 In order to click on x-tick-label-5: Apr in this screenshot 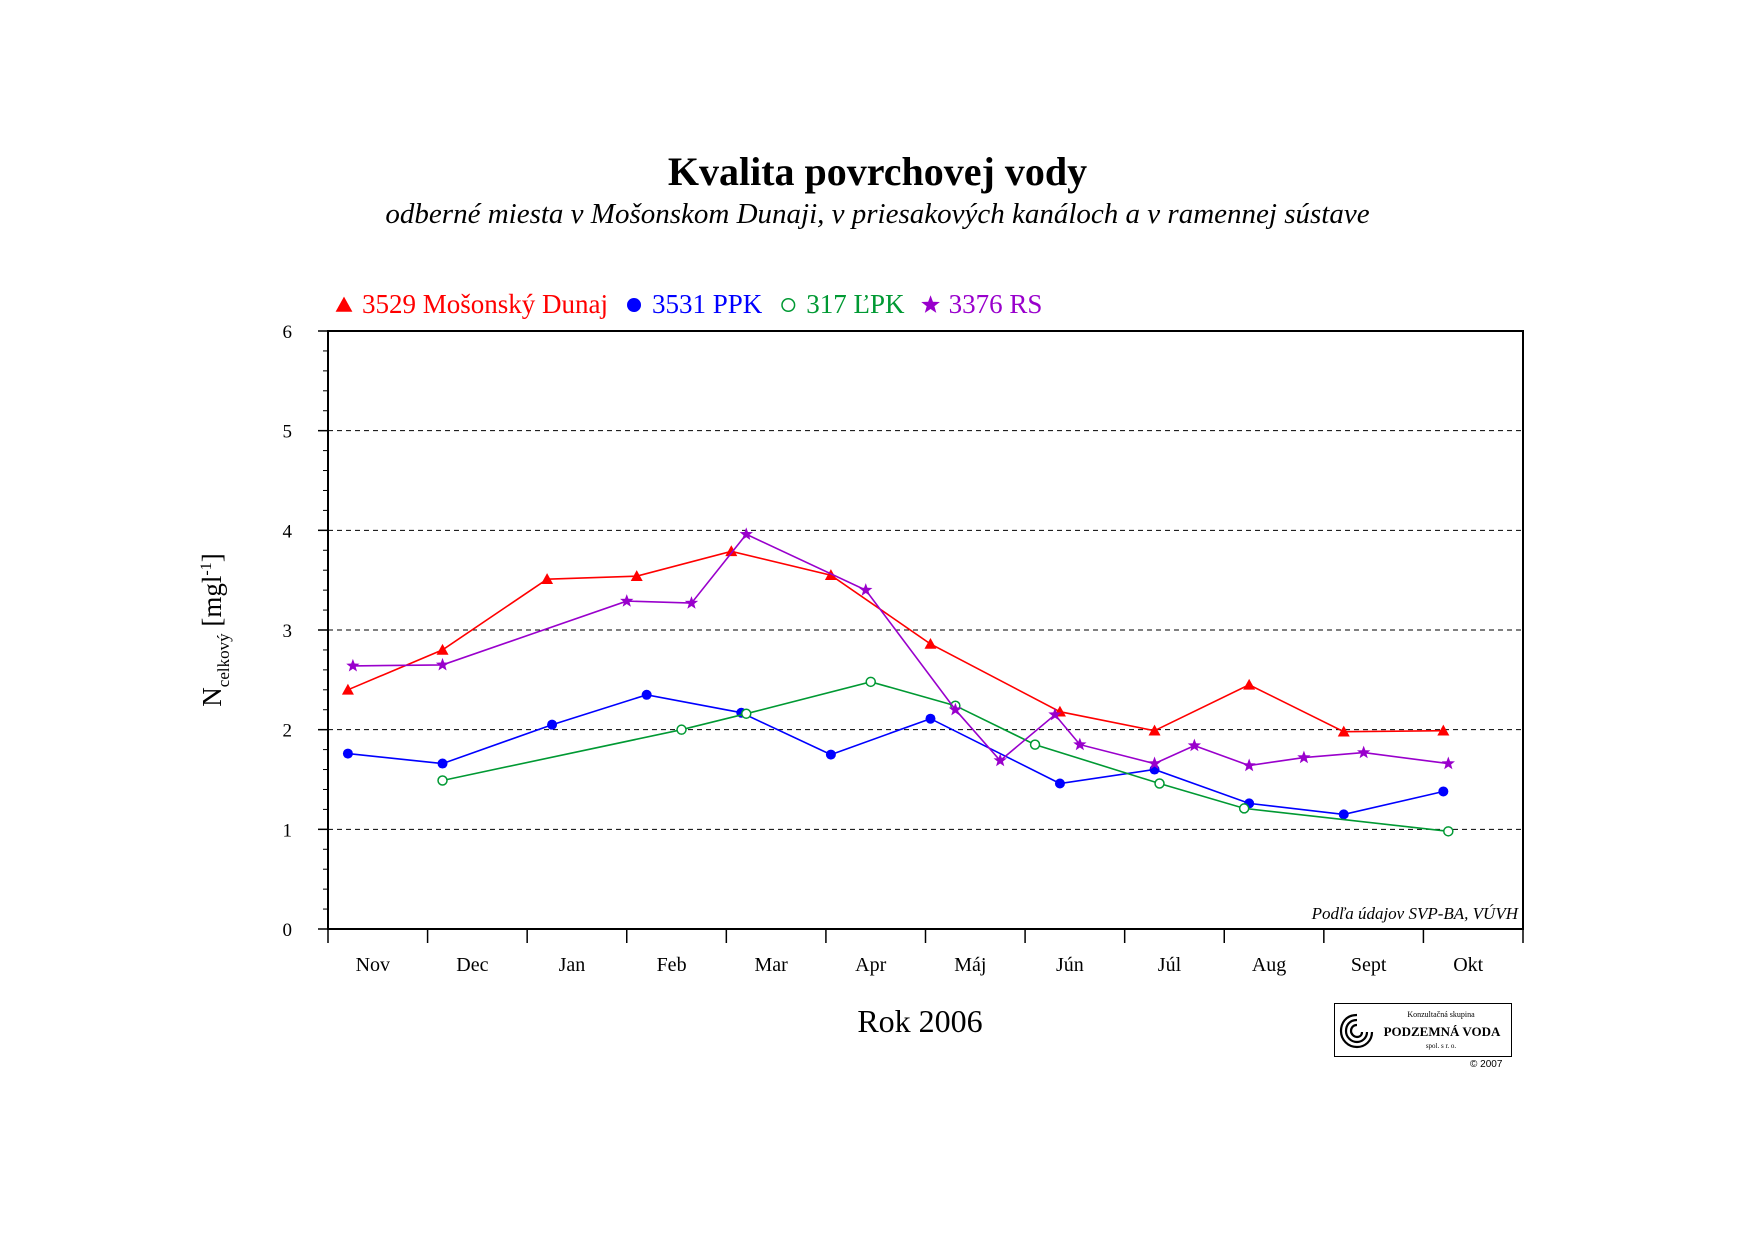, I will do `click(870, 965)`.